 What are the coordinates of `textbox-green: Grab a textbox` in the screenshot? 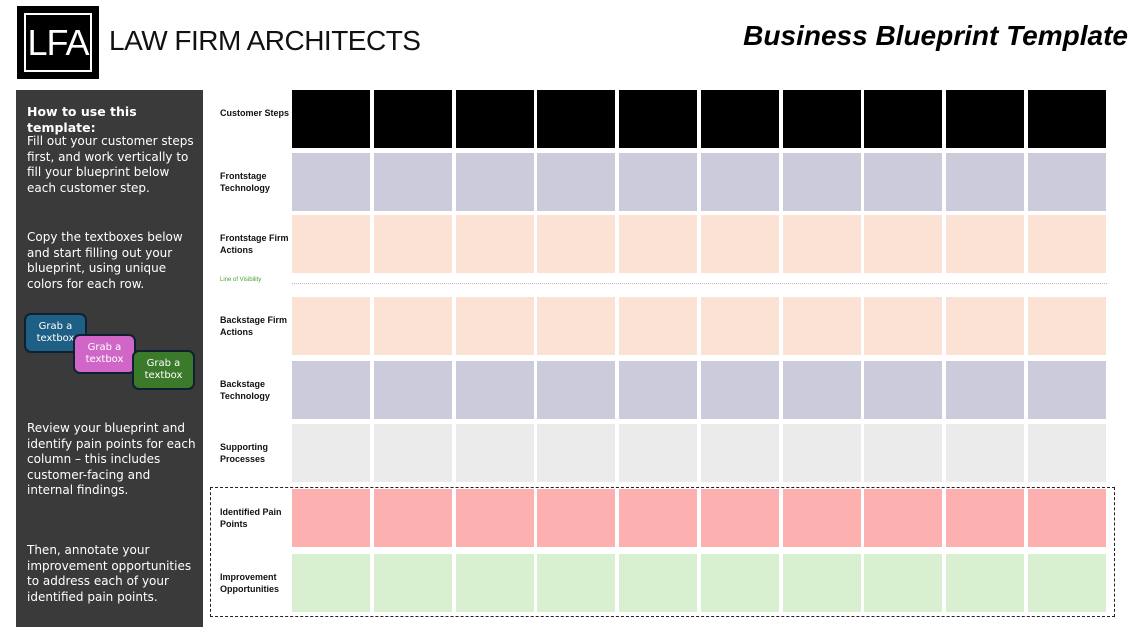 It's located at (163, 370).